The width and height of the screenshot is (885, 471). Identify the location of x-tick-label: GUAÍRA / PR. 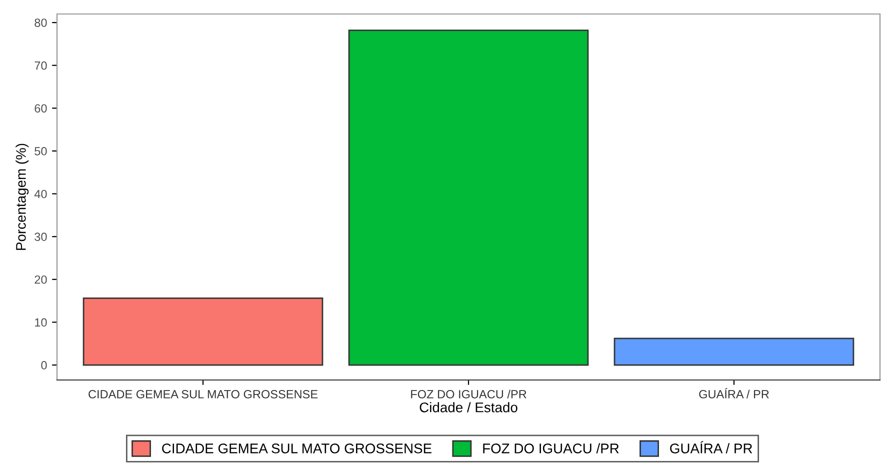
(734, 393).